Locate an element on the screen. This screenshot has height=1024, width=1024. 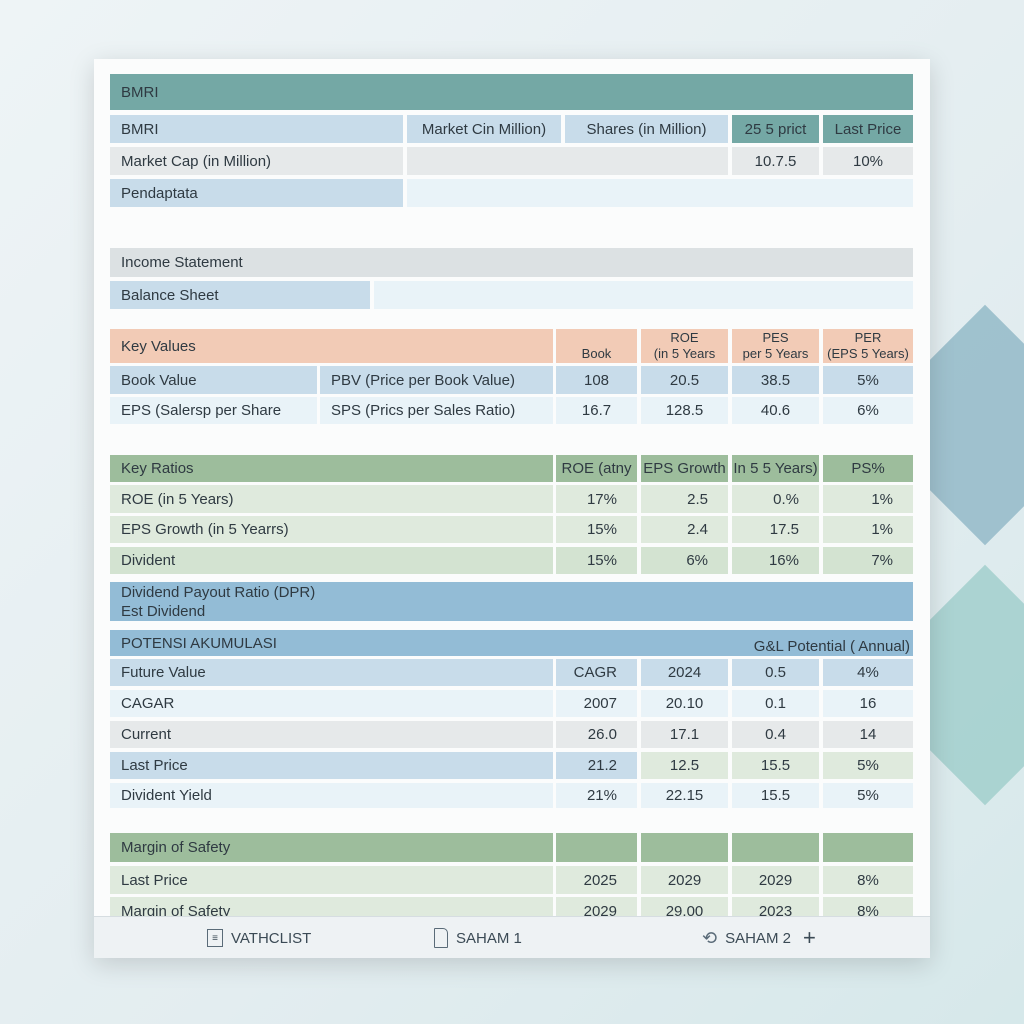
table-cell: 4% is located at coordinates (868, 672).